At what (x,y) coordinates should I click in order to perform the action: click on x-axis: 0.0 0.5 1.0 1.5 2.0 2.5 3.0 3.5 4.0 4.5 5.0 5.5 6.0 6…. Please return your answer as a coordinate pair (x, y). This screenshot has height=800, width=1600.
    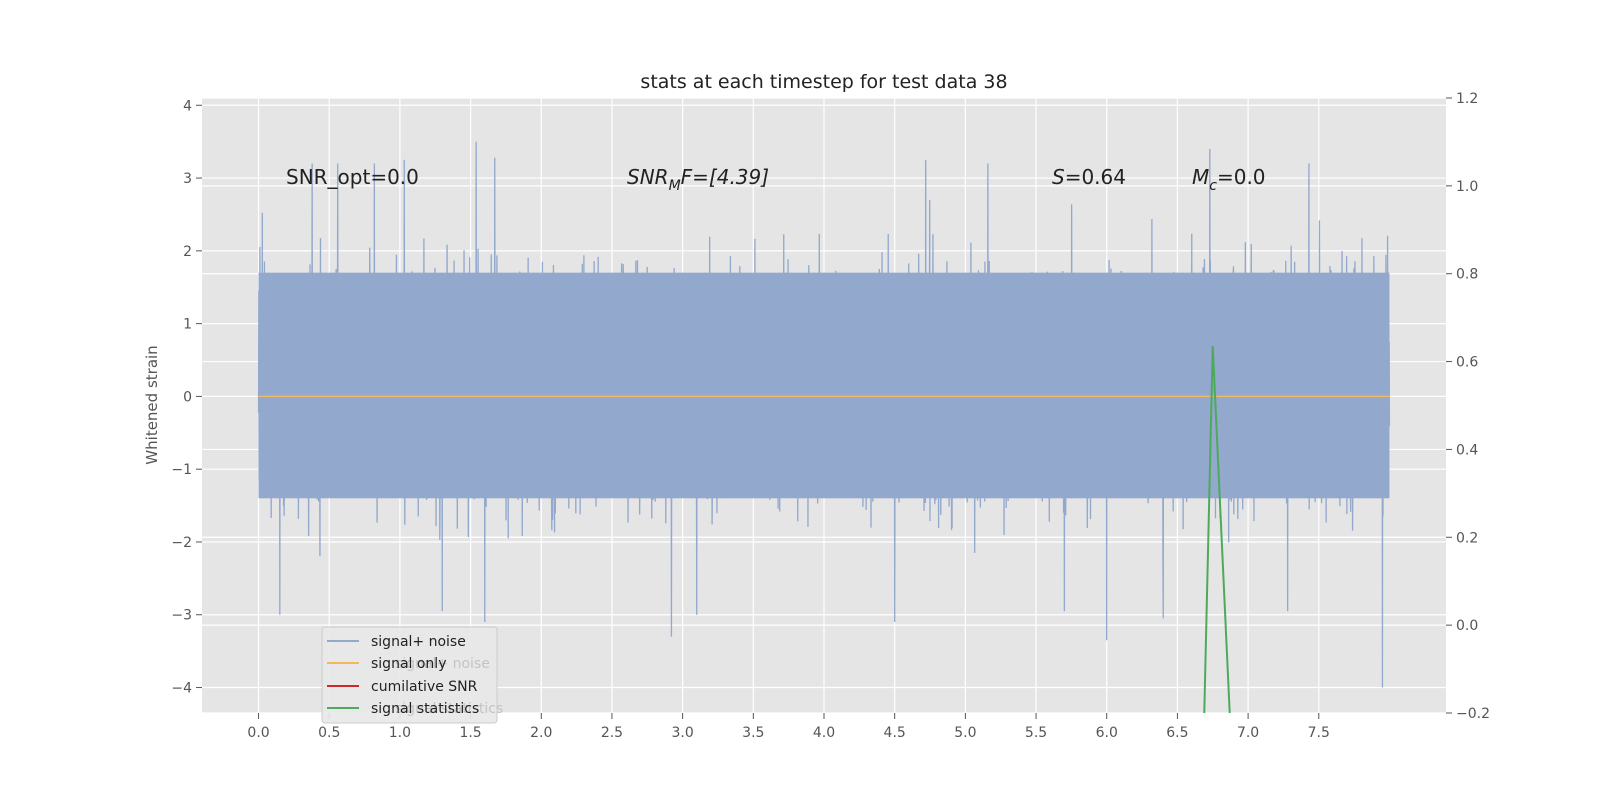
    Looking at the image, I should click on (788, 727).